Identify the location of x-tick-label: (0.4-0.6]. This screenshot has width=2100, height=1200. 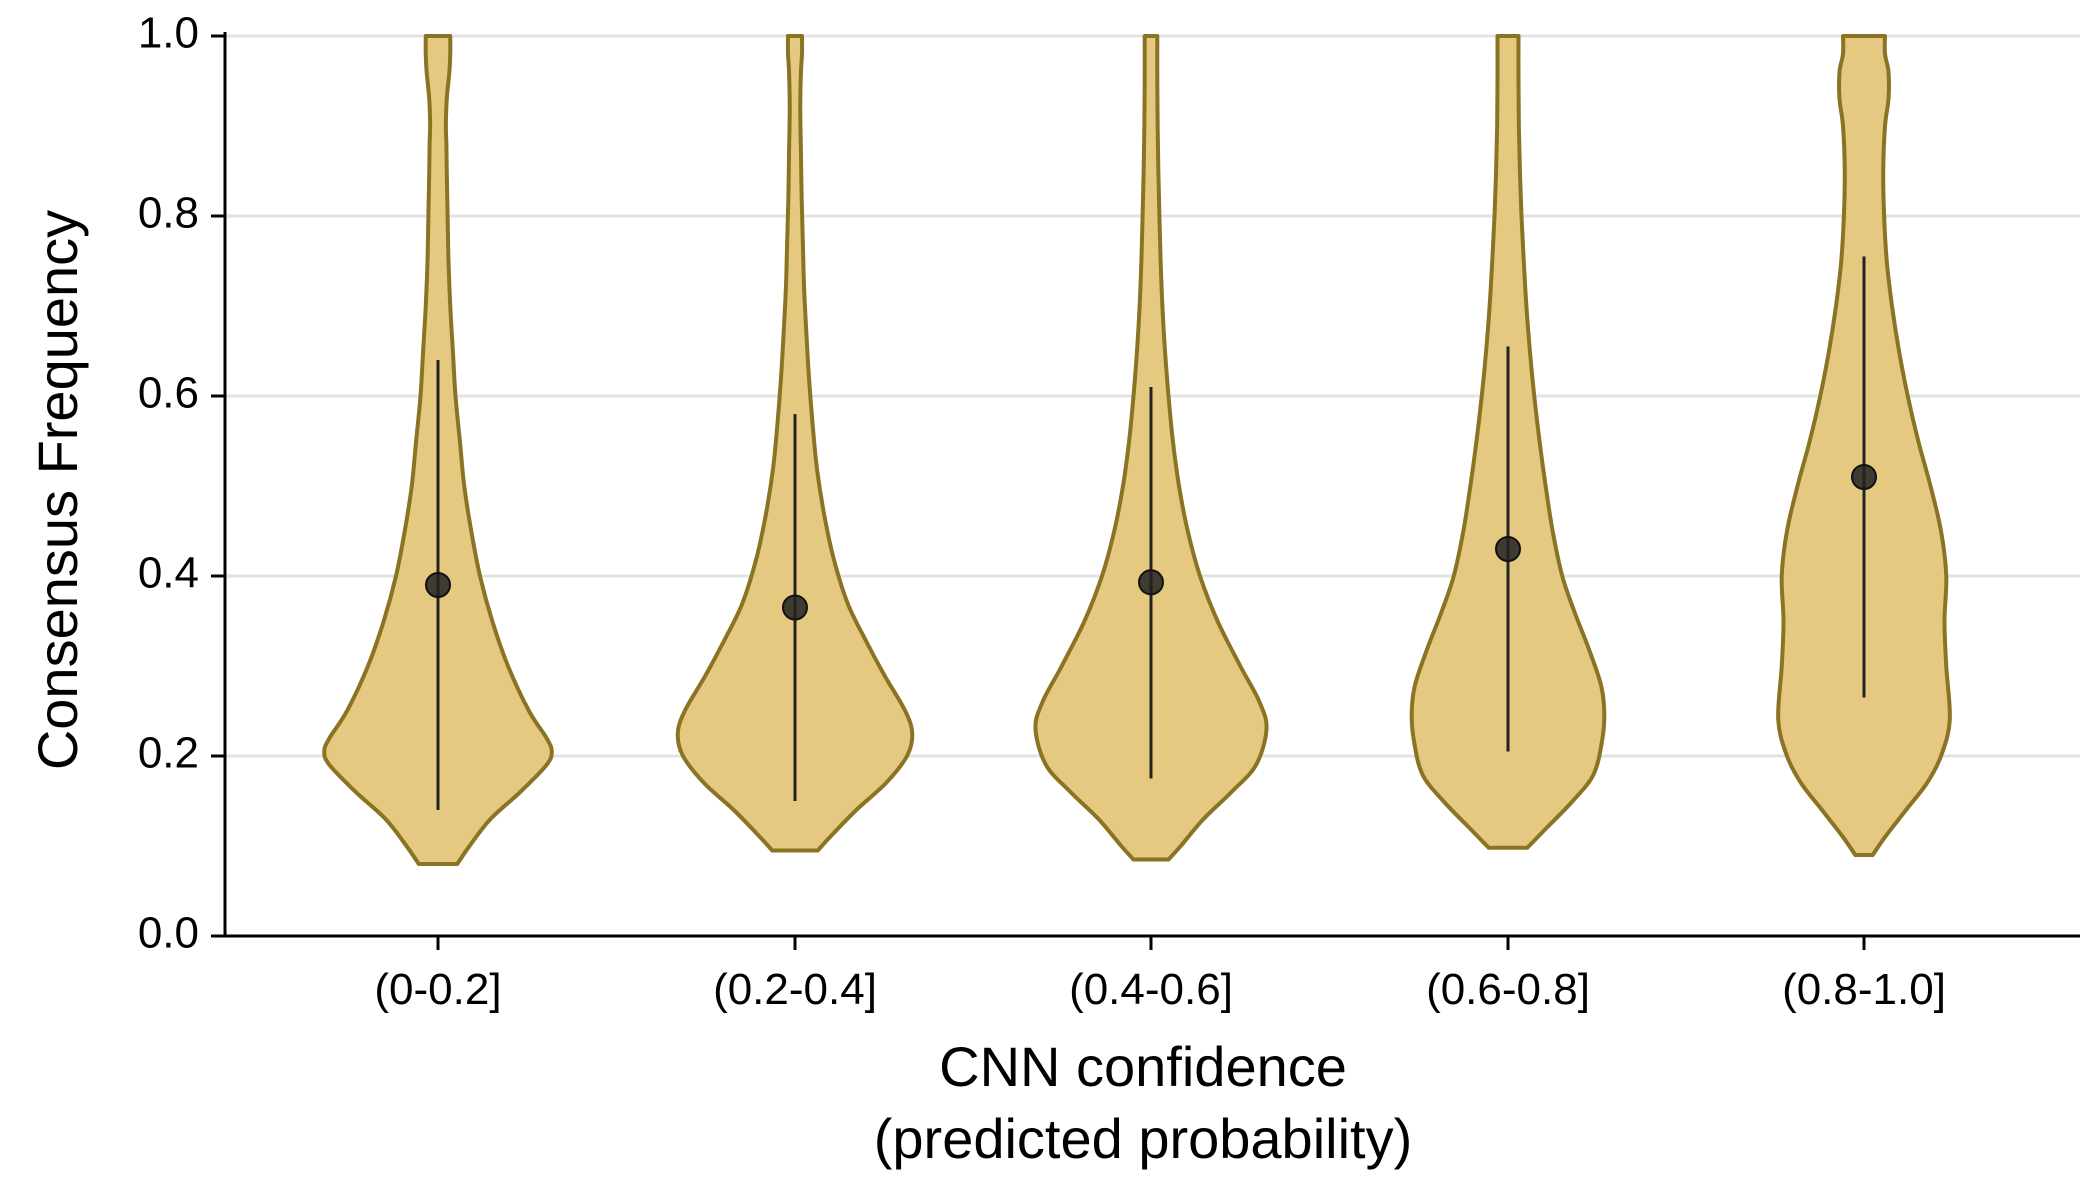
(1151, 989).